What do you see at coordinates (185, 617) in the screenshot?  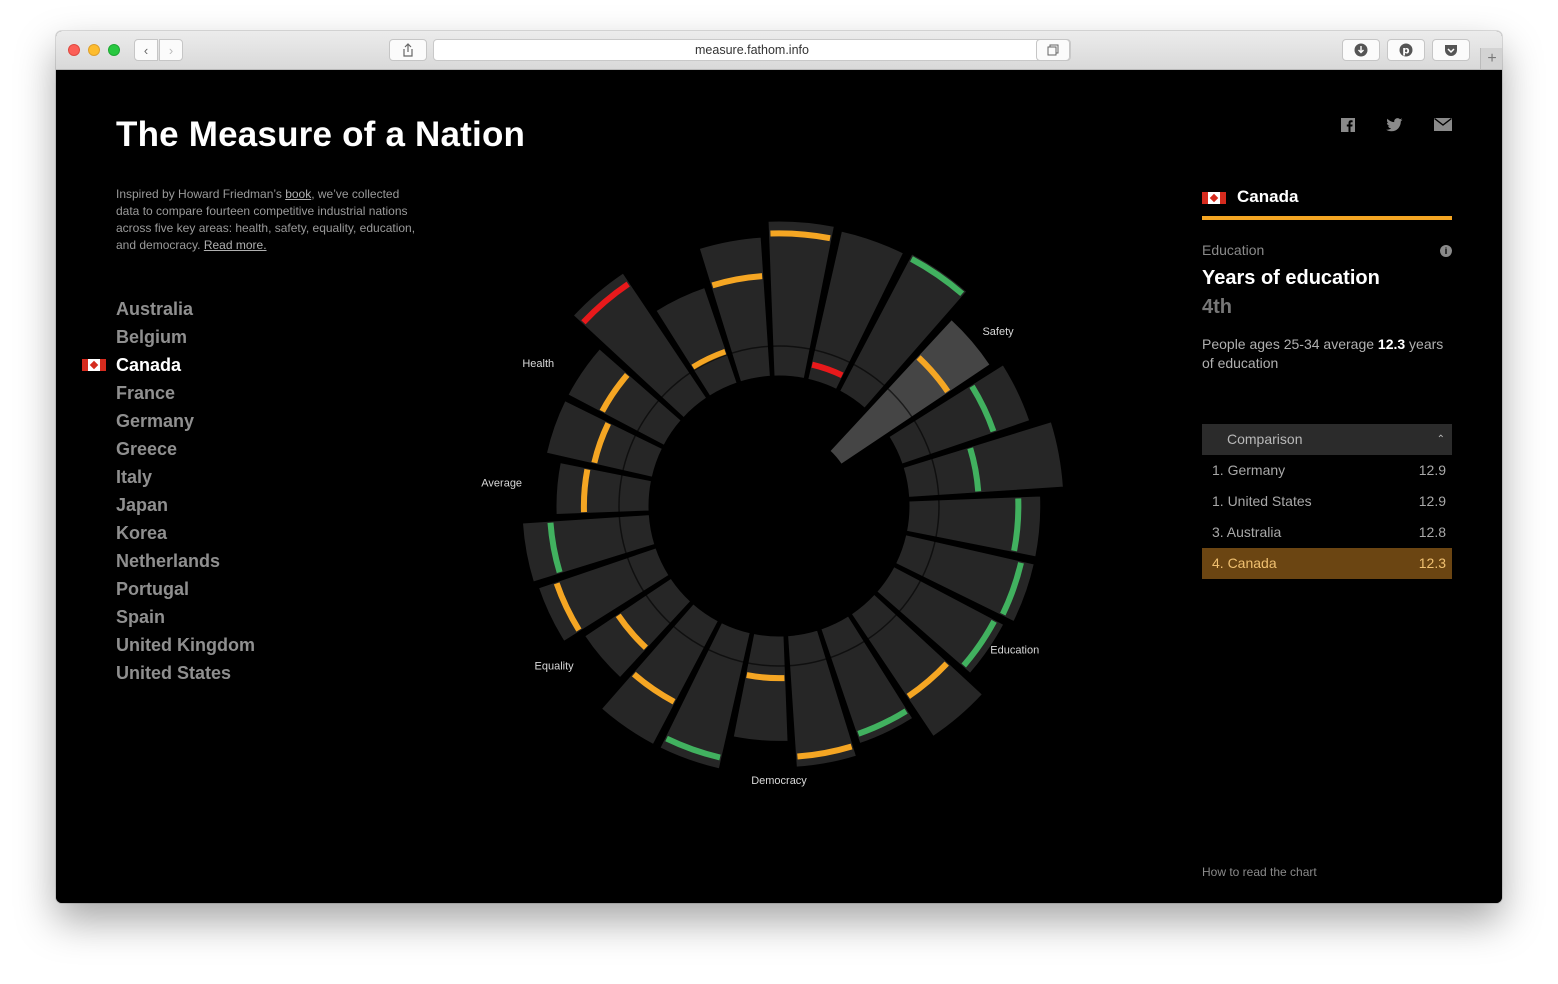 I see `country-item-spain: Spain` at bounding box center [185, 617].